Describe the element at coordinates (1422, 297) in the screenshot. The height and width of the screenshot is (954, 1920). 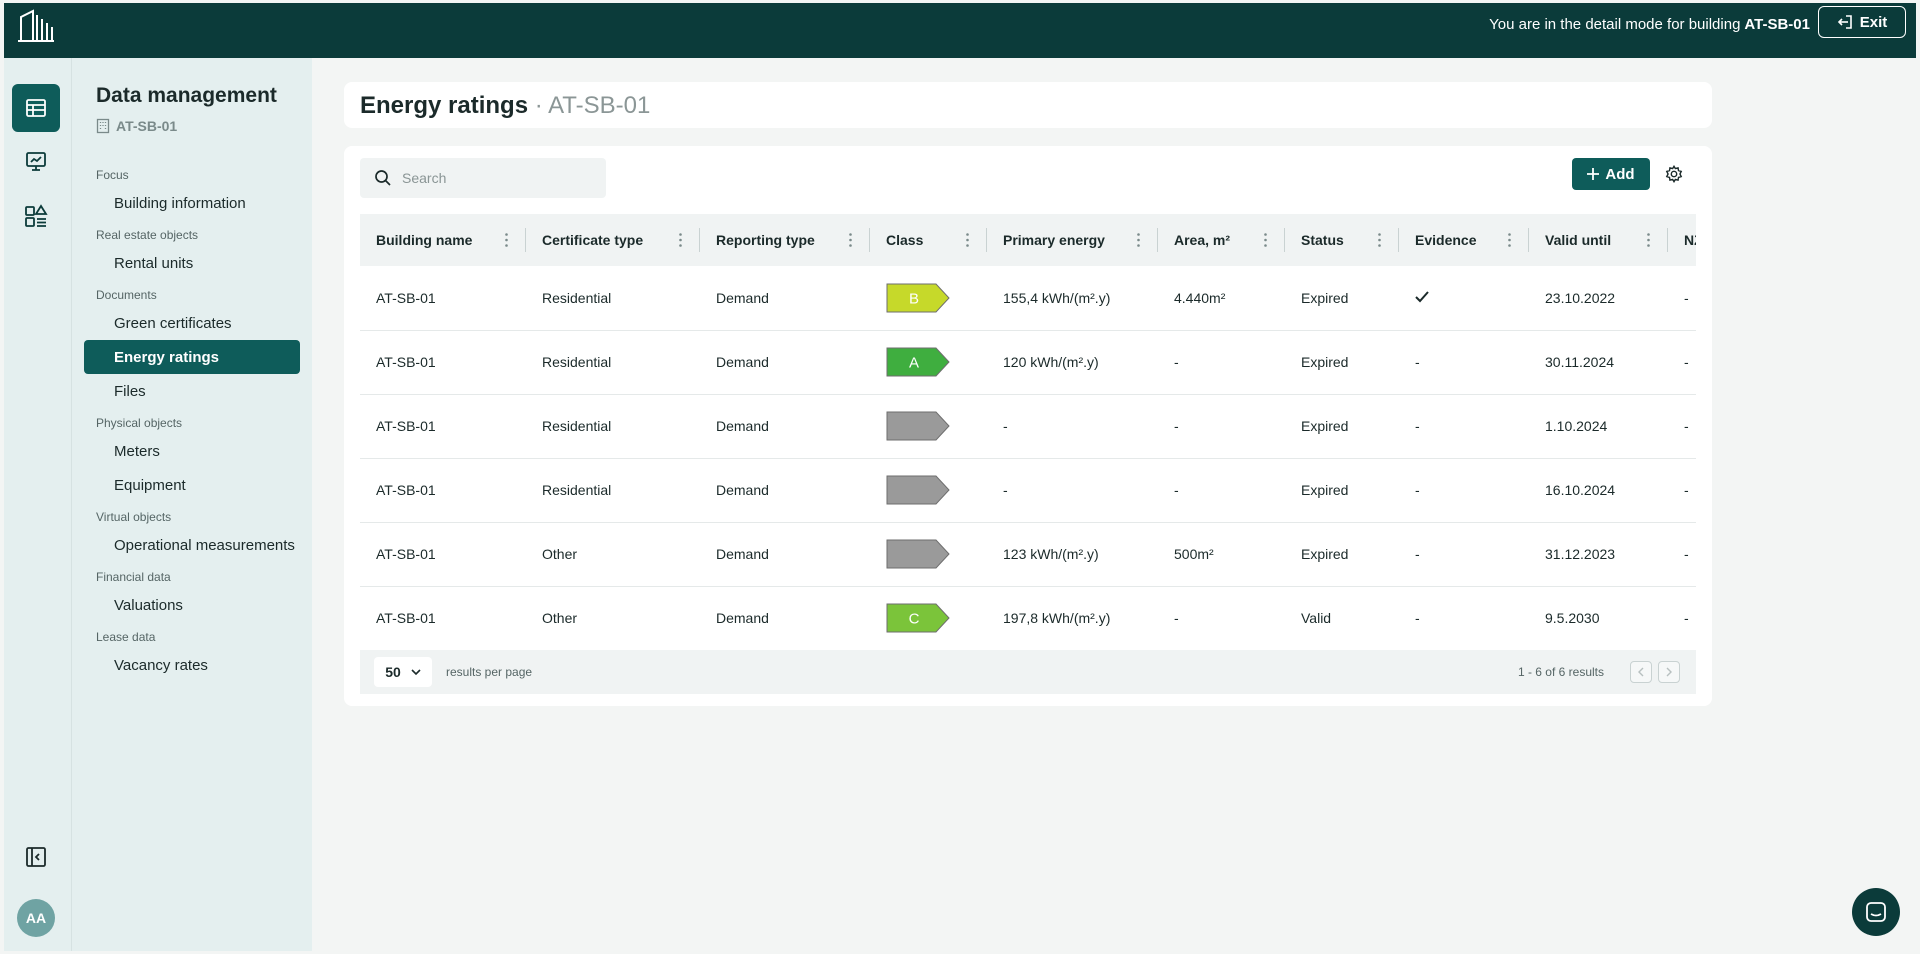
I see `check-icon` at that location.